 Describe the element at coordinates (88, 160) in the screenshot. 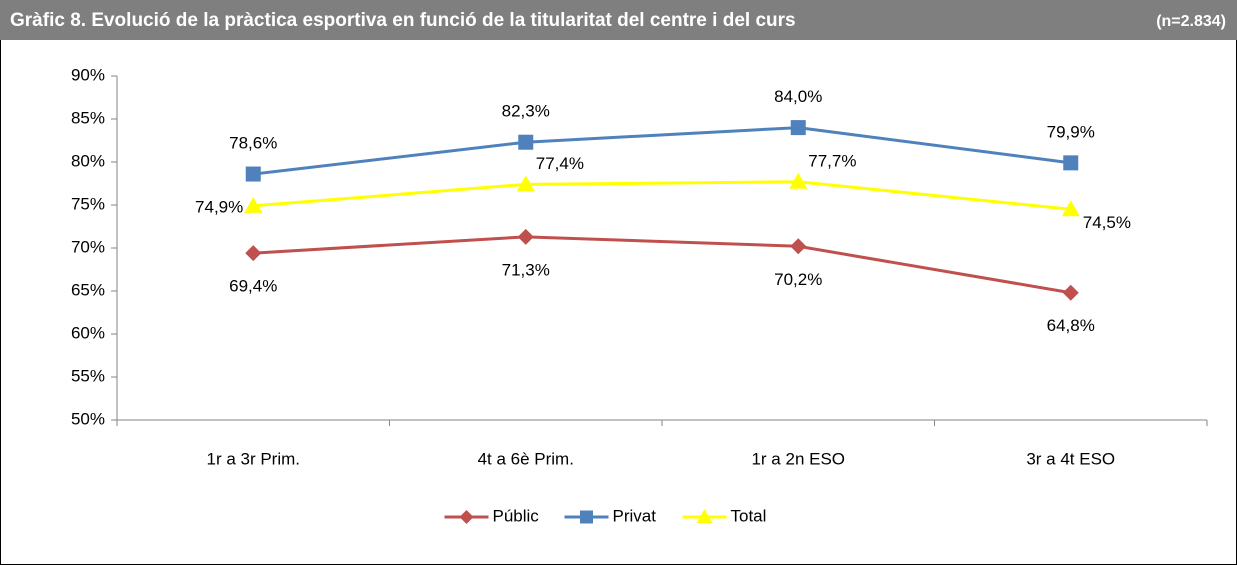

I see `y-tick-label: 80%` at that location.